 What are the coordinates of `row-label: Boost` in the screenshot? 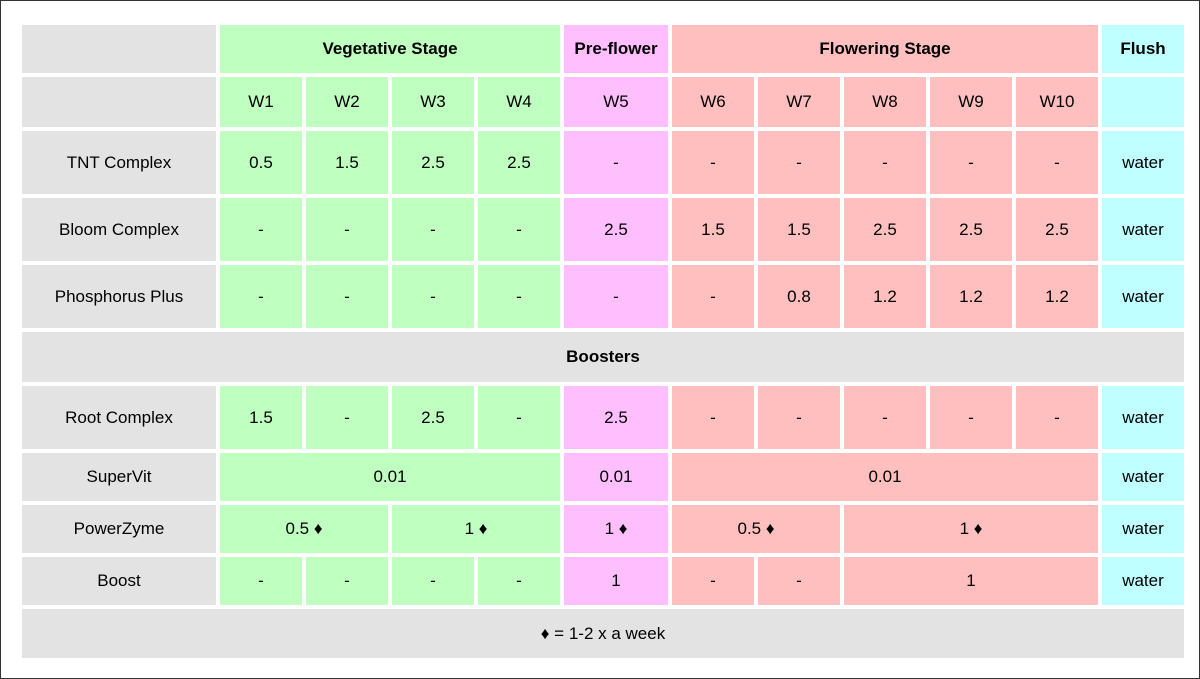 It's located at (119, 581).